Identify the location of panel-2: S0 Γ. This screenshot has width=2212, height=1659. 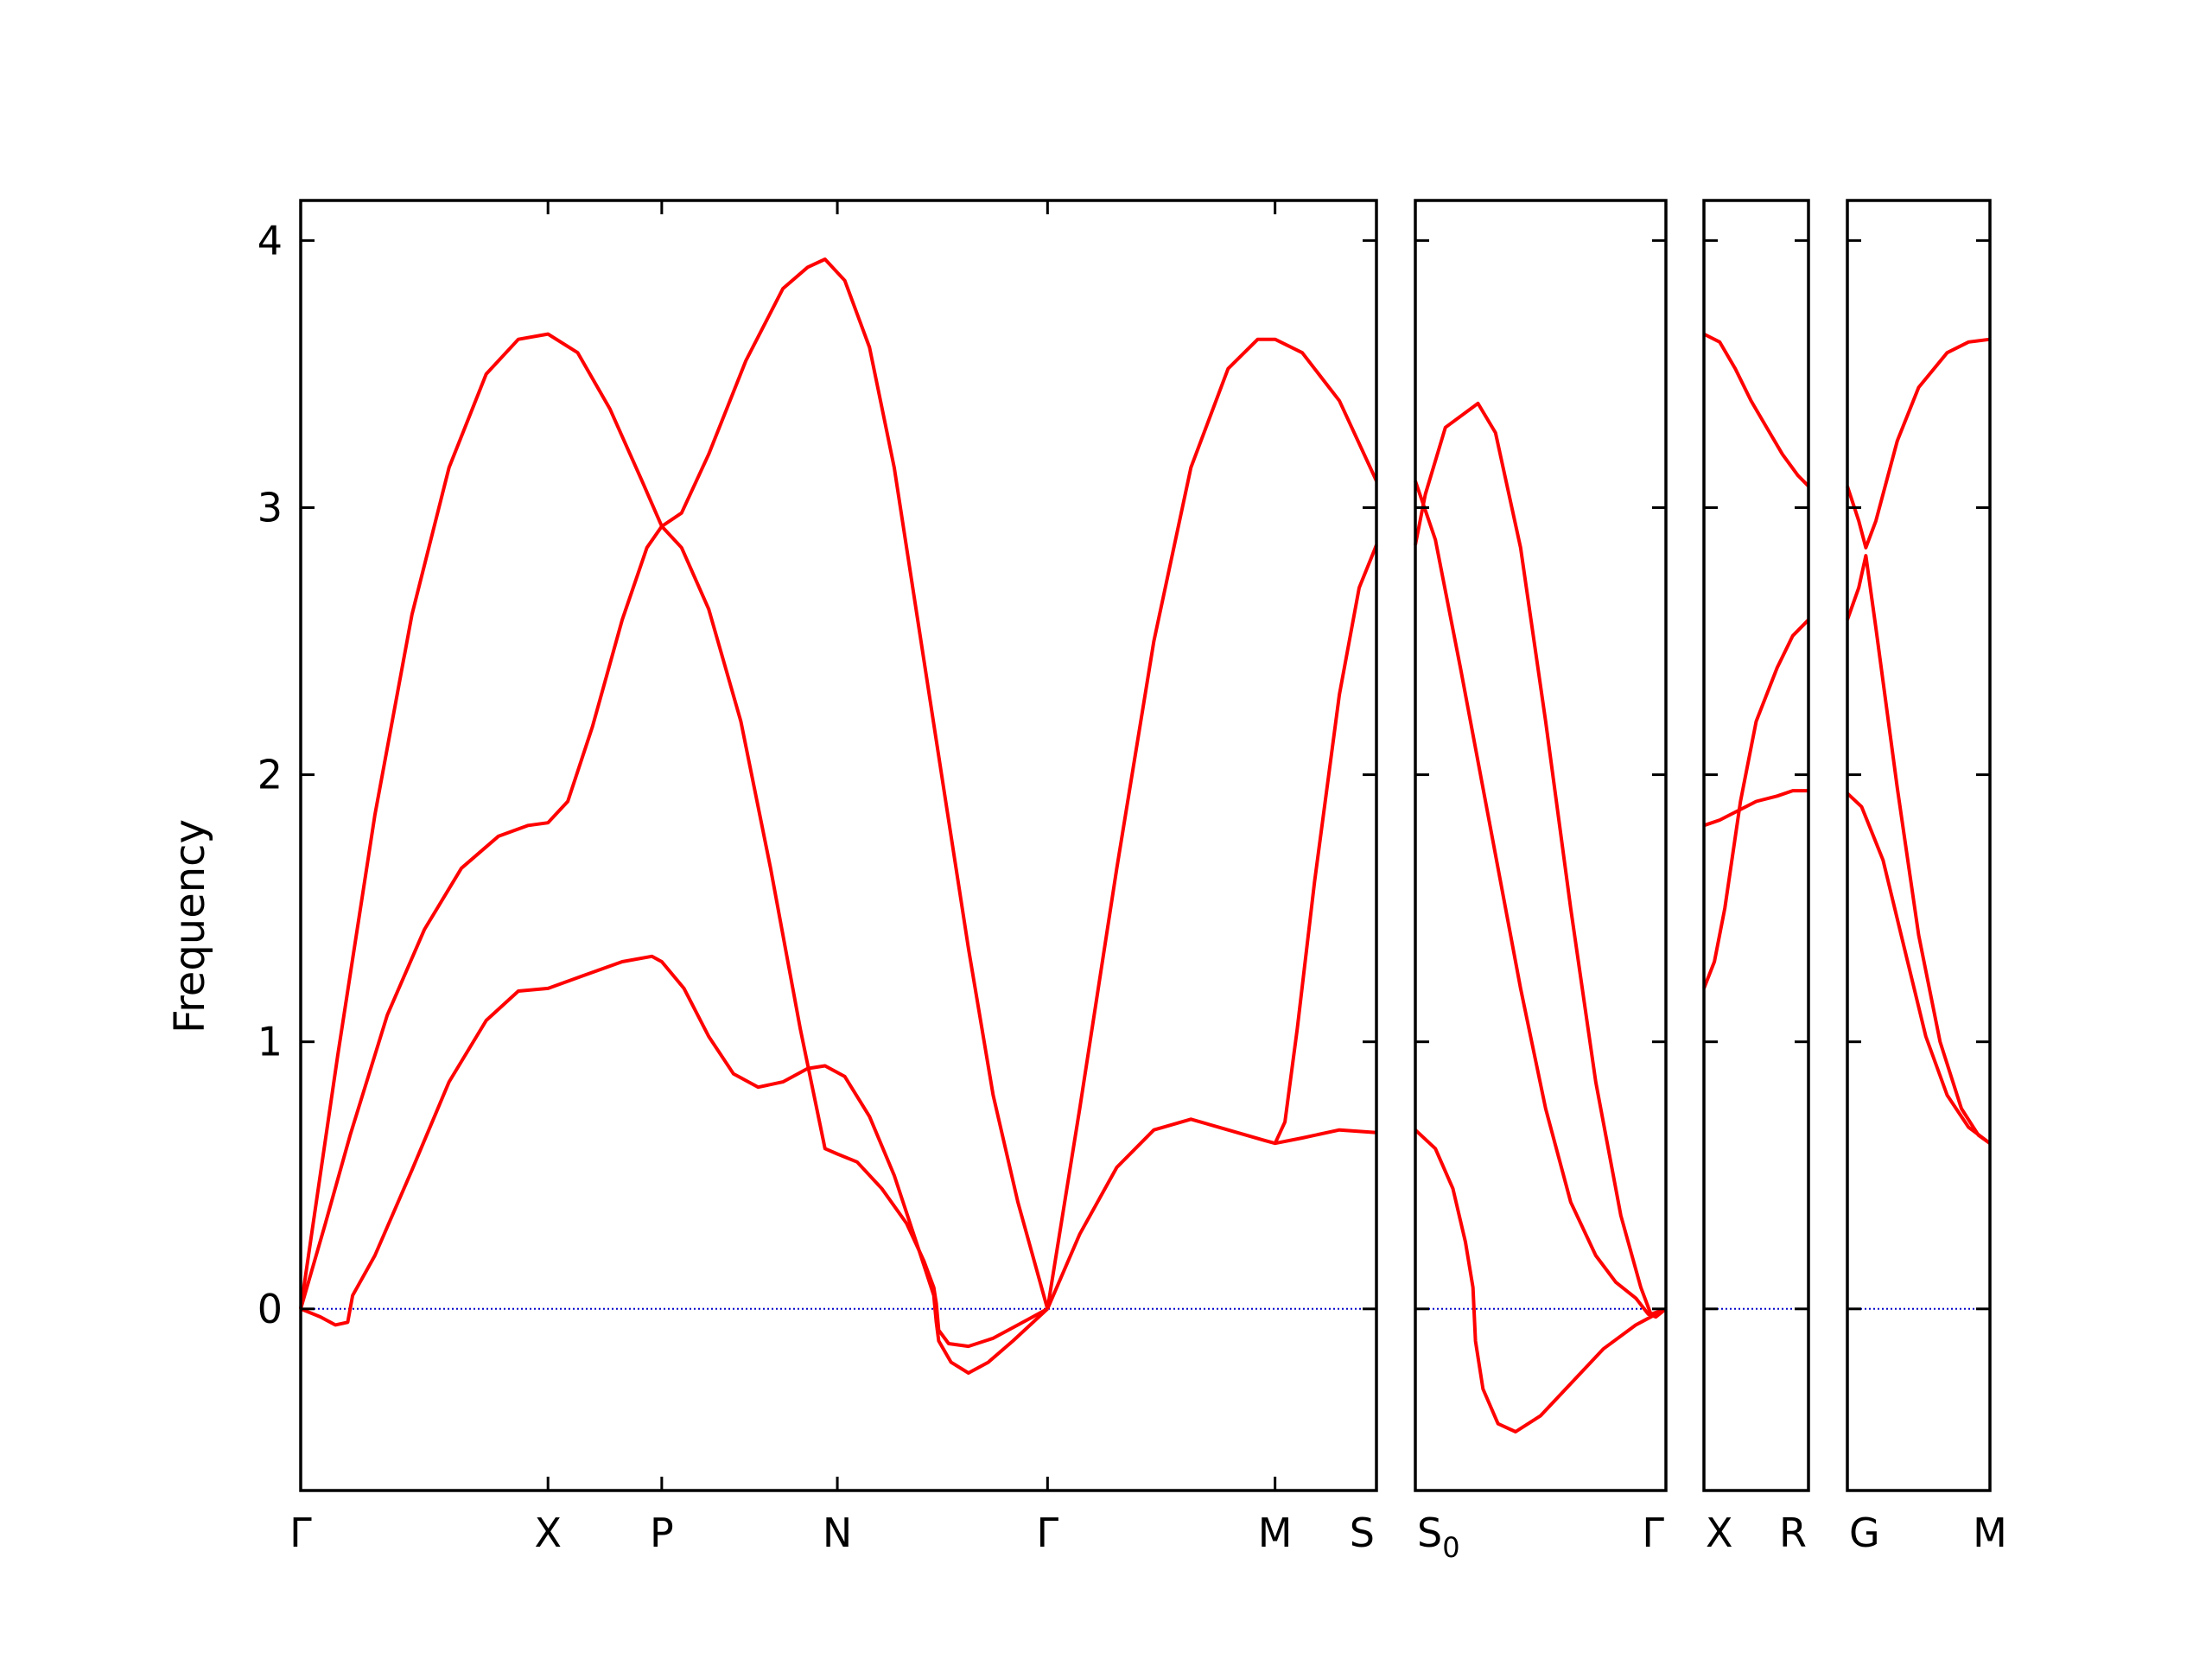
(1541, 881).